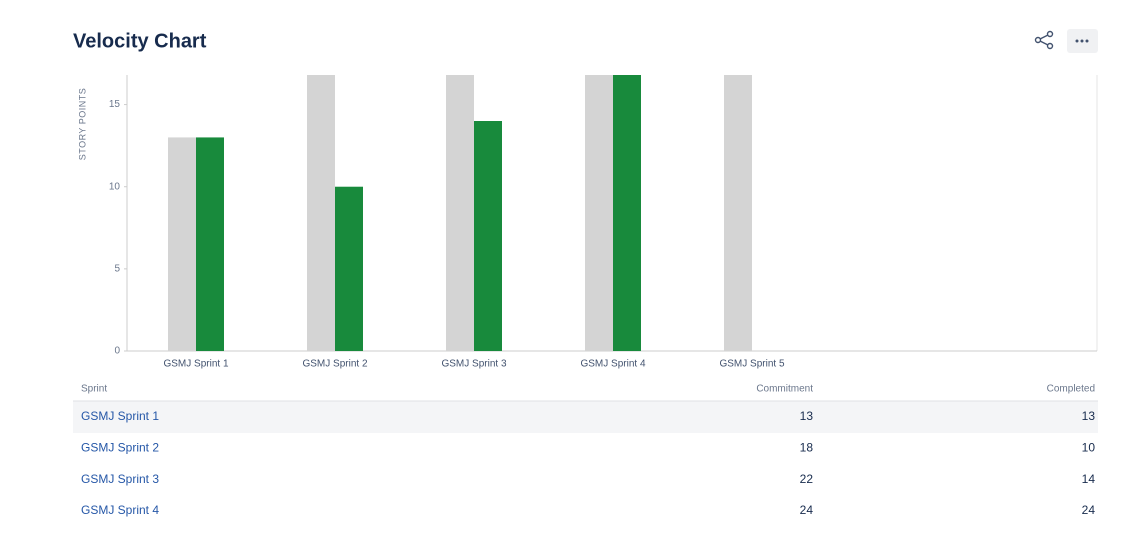  What do you see at coordinates (117, 351) in the screenshot?
I see `y-tick-label: 0` at bounding box center [117, 351].